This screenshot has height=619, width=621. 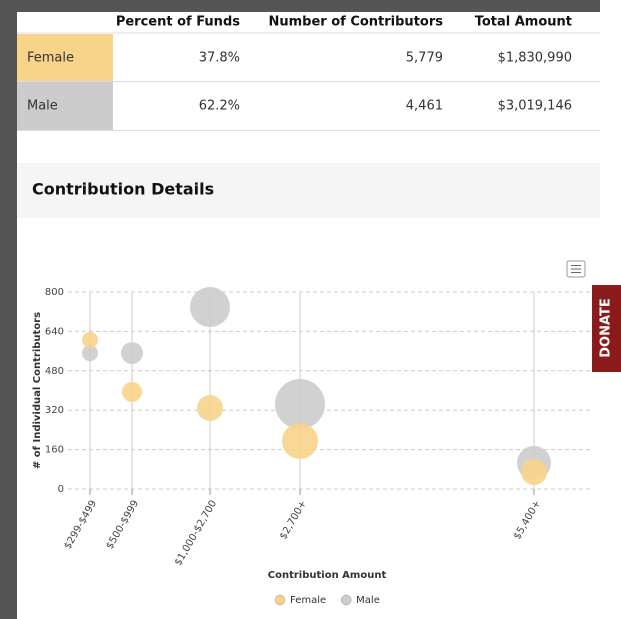 I want to click on table-header: Total Amount, so click(x=523, y=22).